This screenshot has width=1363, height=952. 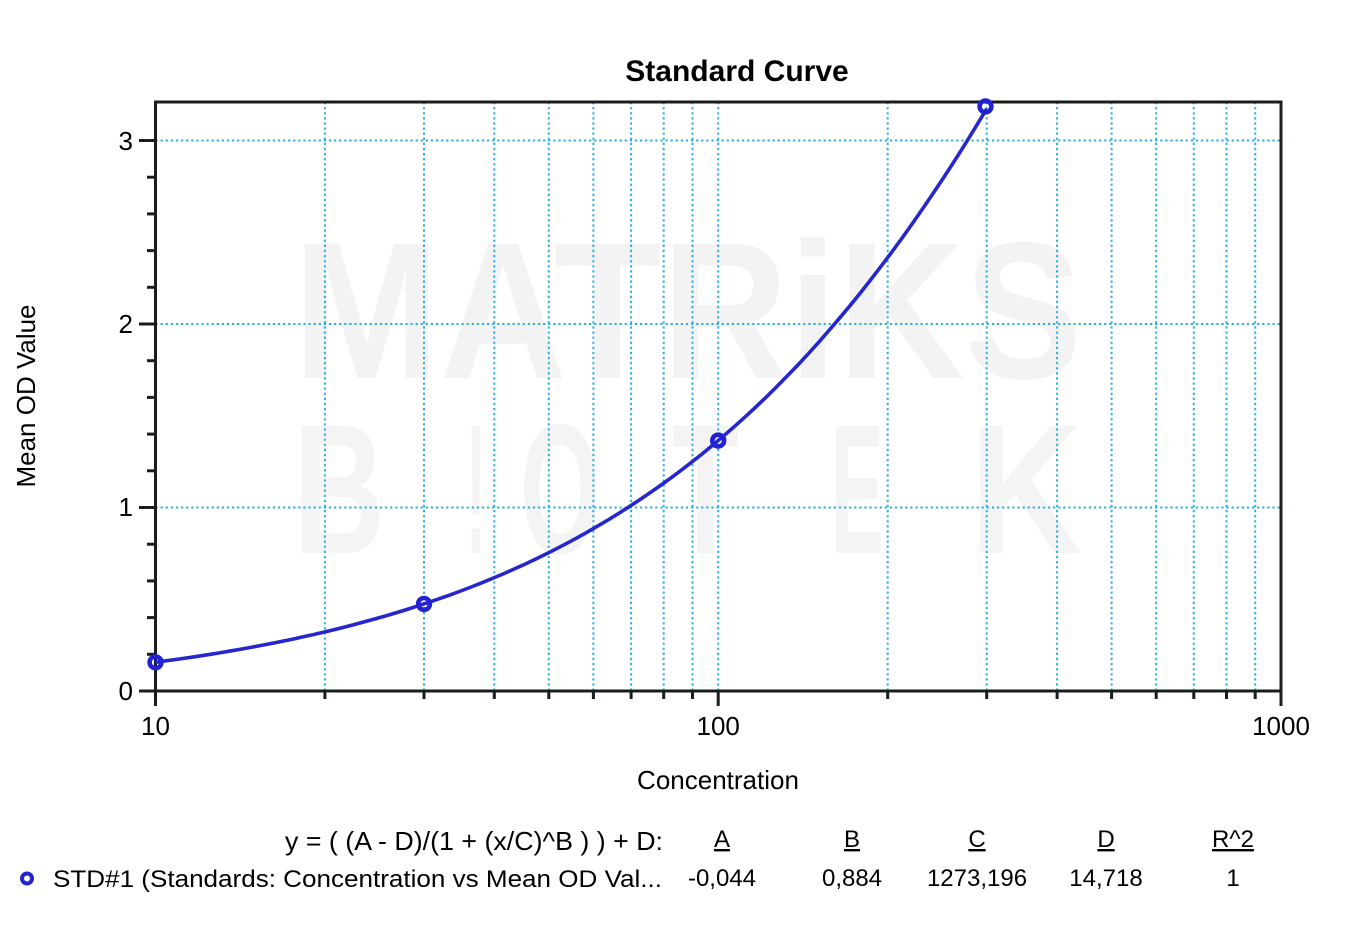 What do you see at coordinates (1105, 878) in the screenshot?
I see `svg-text: 14,718` at bounding box center [1105, 878].